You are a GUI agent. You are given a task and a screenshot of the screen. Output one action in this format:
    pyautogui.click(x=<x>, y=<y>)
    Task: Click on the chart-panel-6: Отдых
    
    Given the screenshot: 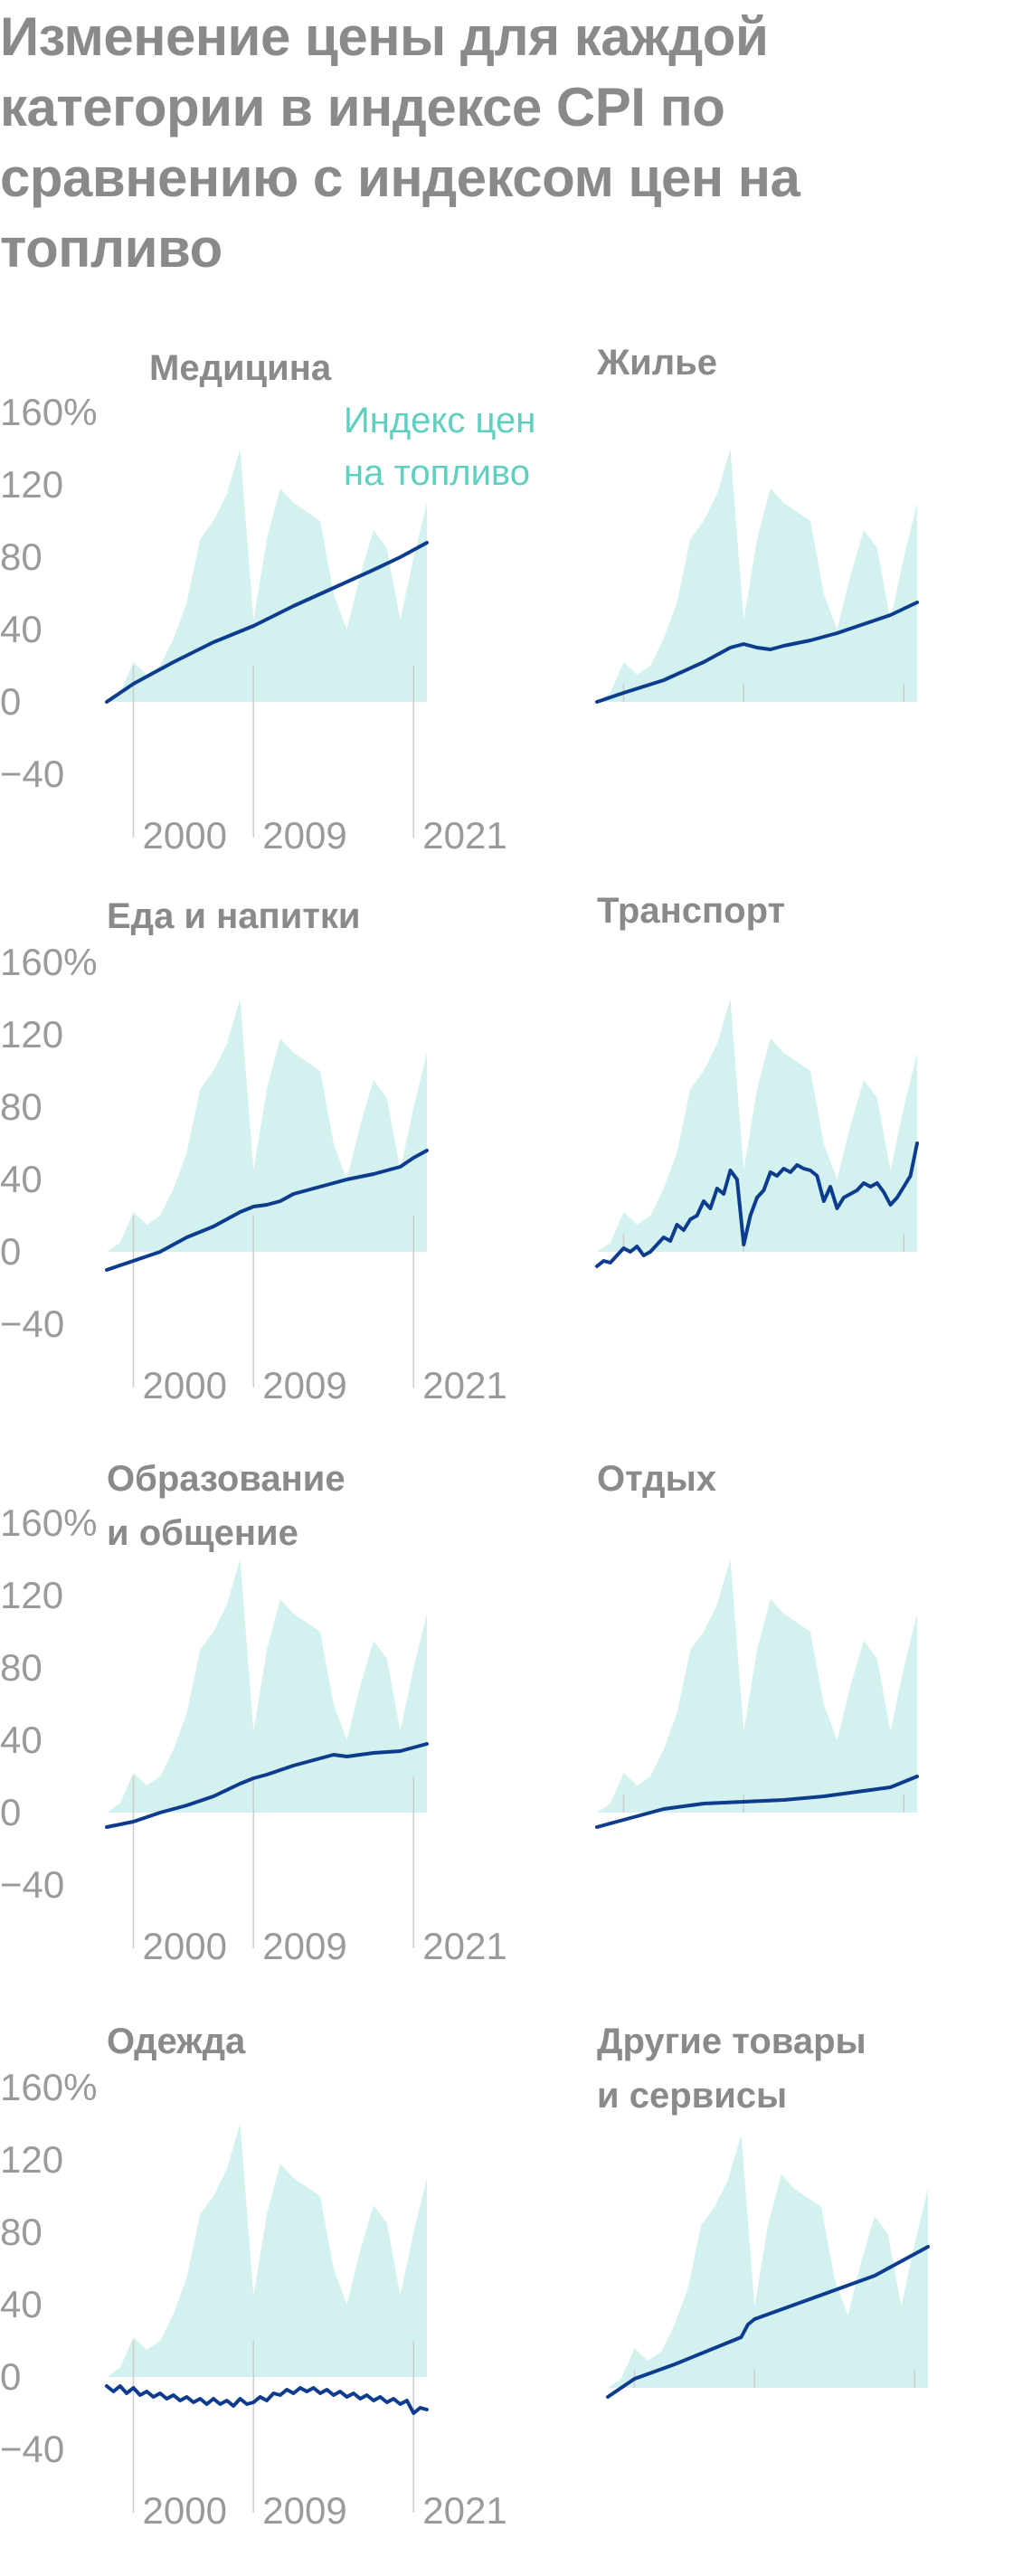 What is the action you would take?
    pyautogui.click(x=757, y=1644)
    